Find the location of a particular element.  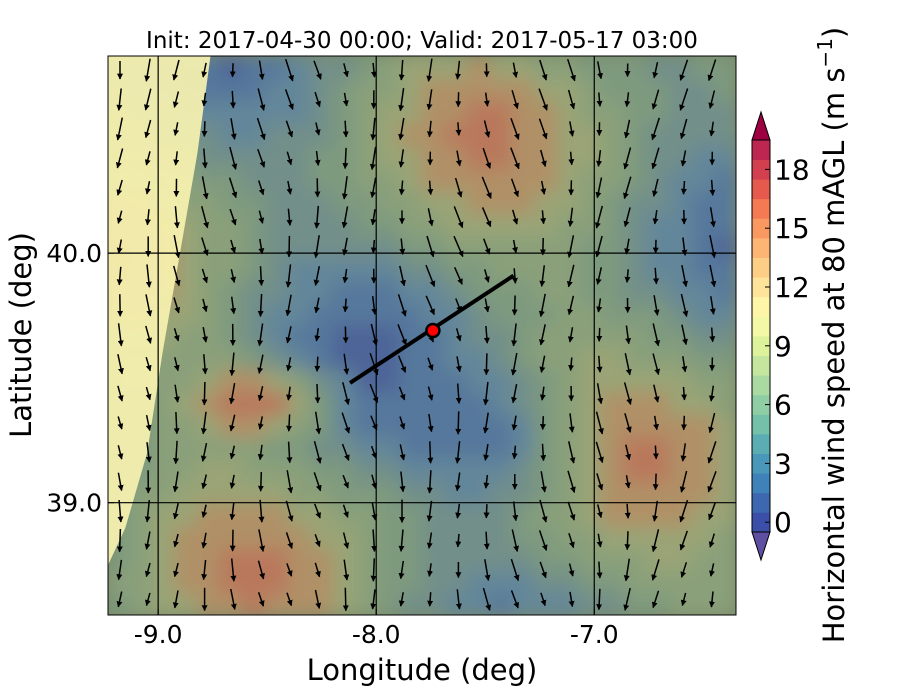

x-tick-label: -9.0 is located at coordinates (158, 634).